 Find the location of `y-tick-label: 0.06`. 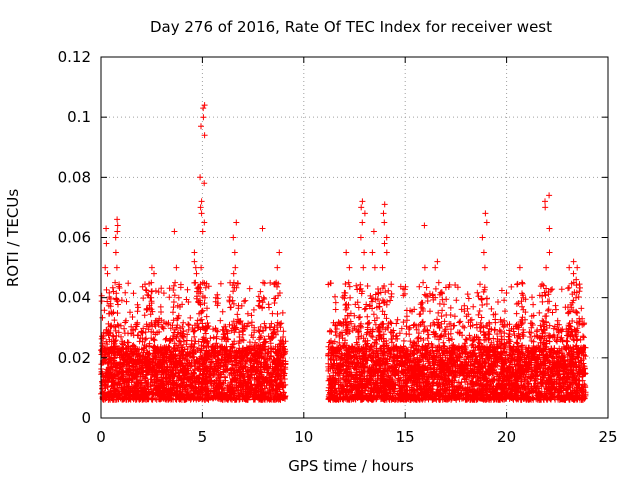

y-tick-label: 0.06 is located at coordinates (74, 238).